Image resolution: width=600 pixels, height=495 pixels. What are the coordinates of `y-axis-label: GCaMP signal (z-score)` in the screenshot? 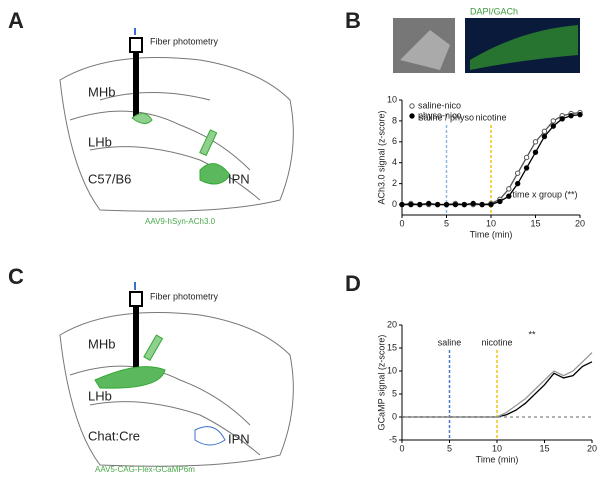 It's located at (381, 383).